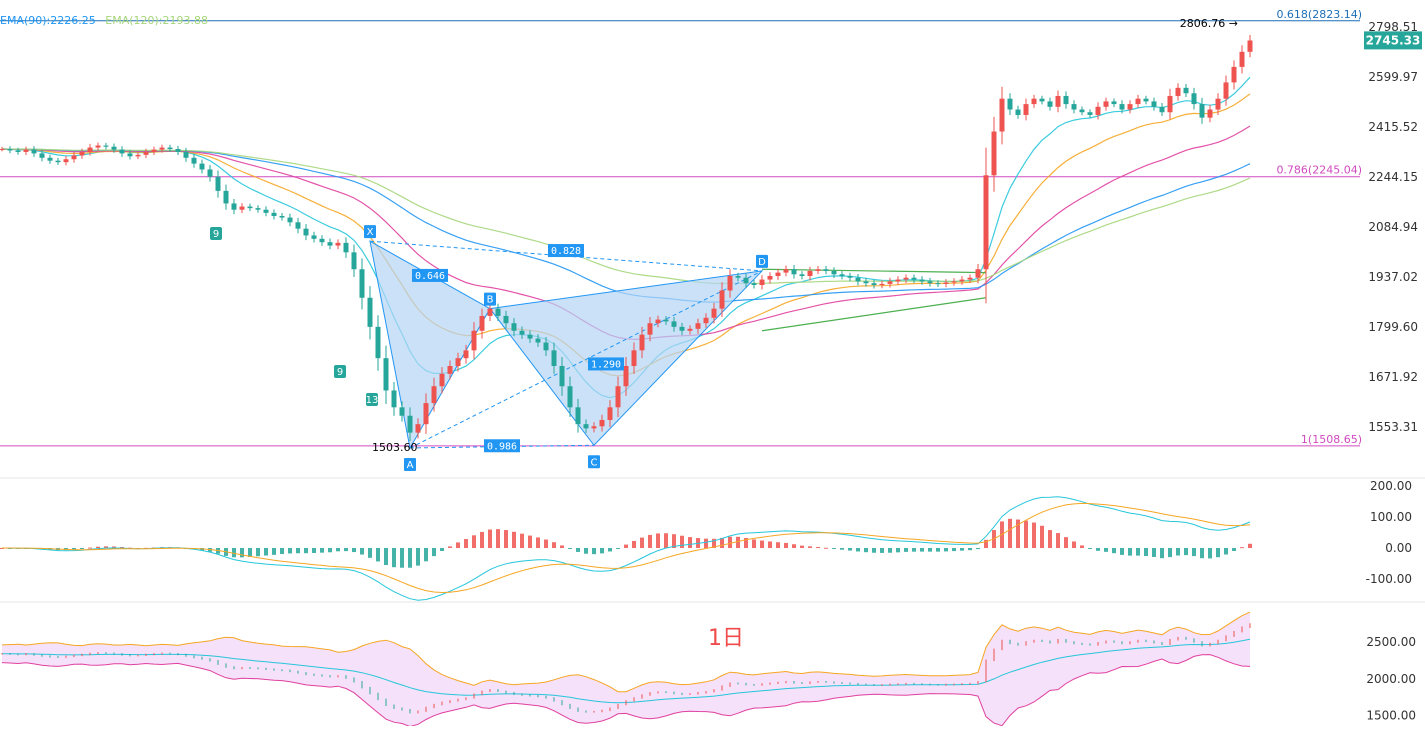 The height and width of the screenshot is (730, 1425). What do you see at coordinates (1391, 679) in the screenshot?
I see `lower-tick-label: 2000.00` at bounding box center [1391, 679].